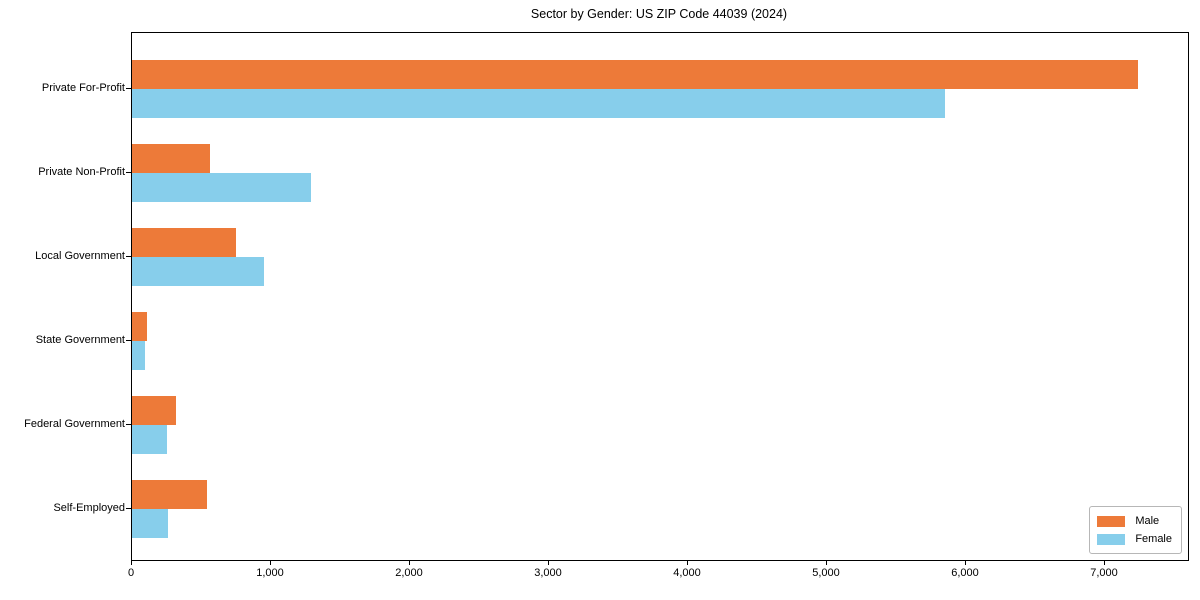  What do you see at coordinates (83, 88) in the screenshot?
I see `y-axis-label-private-for-profit: Private For-Profit` at bounding box center [83, 88].